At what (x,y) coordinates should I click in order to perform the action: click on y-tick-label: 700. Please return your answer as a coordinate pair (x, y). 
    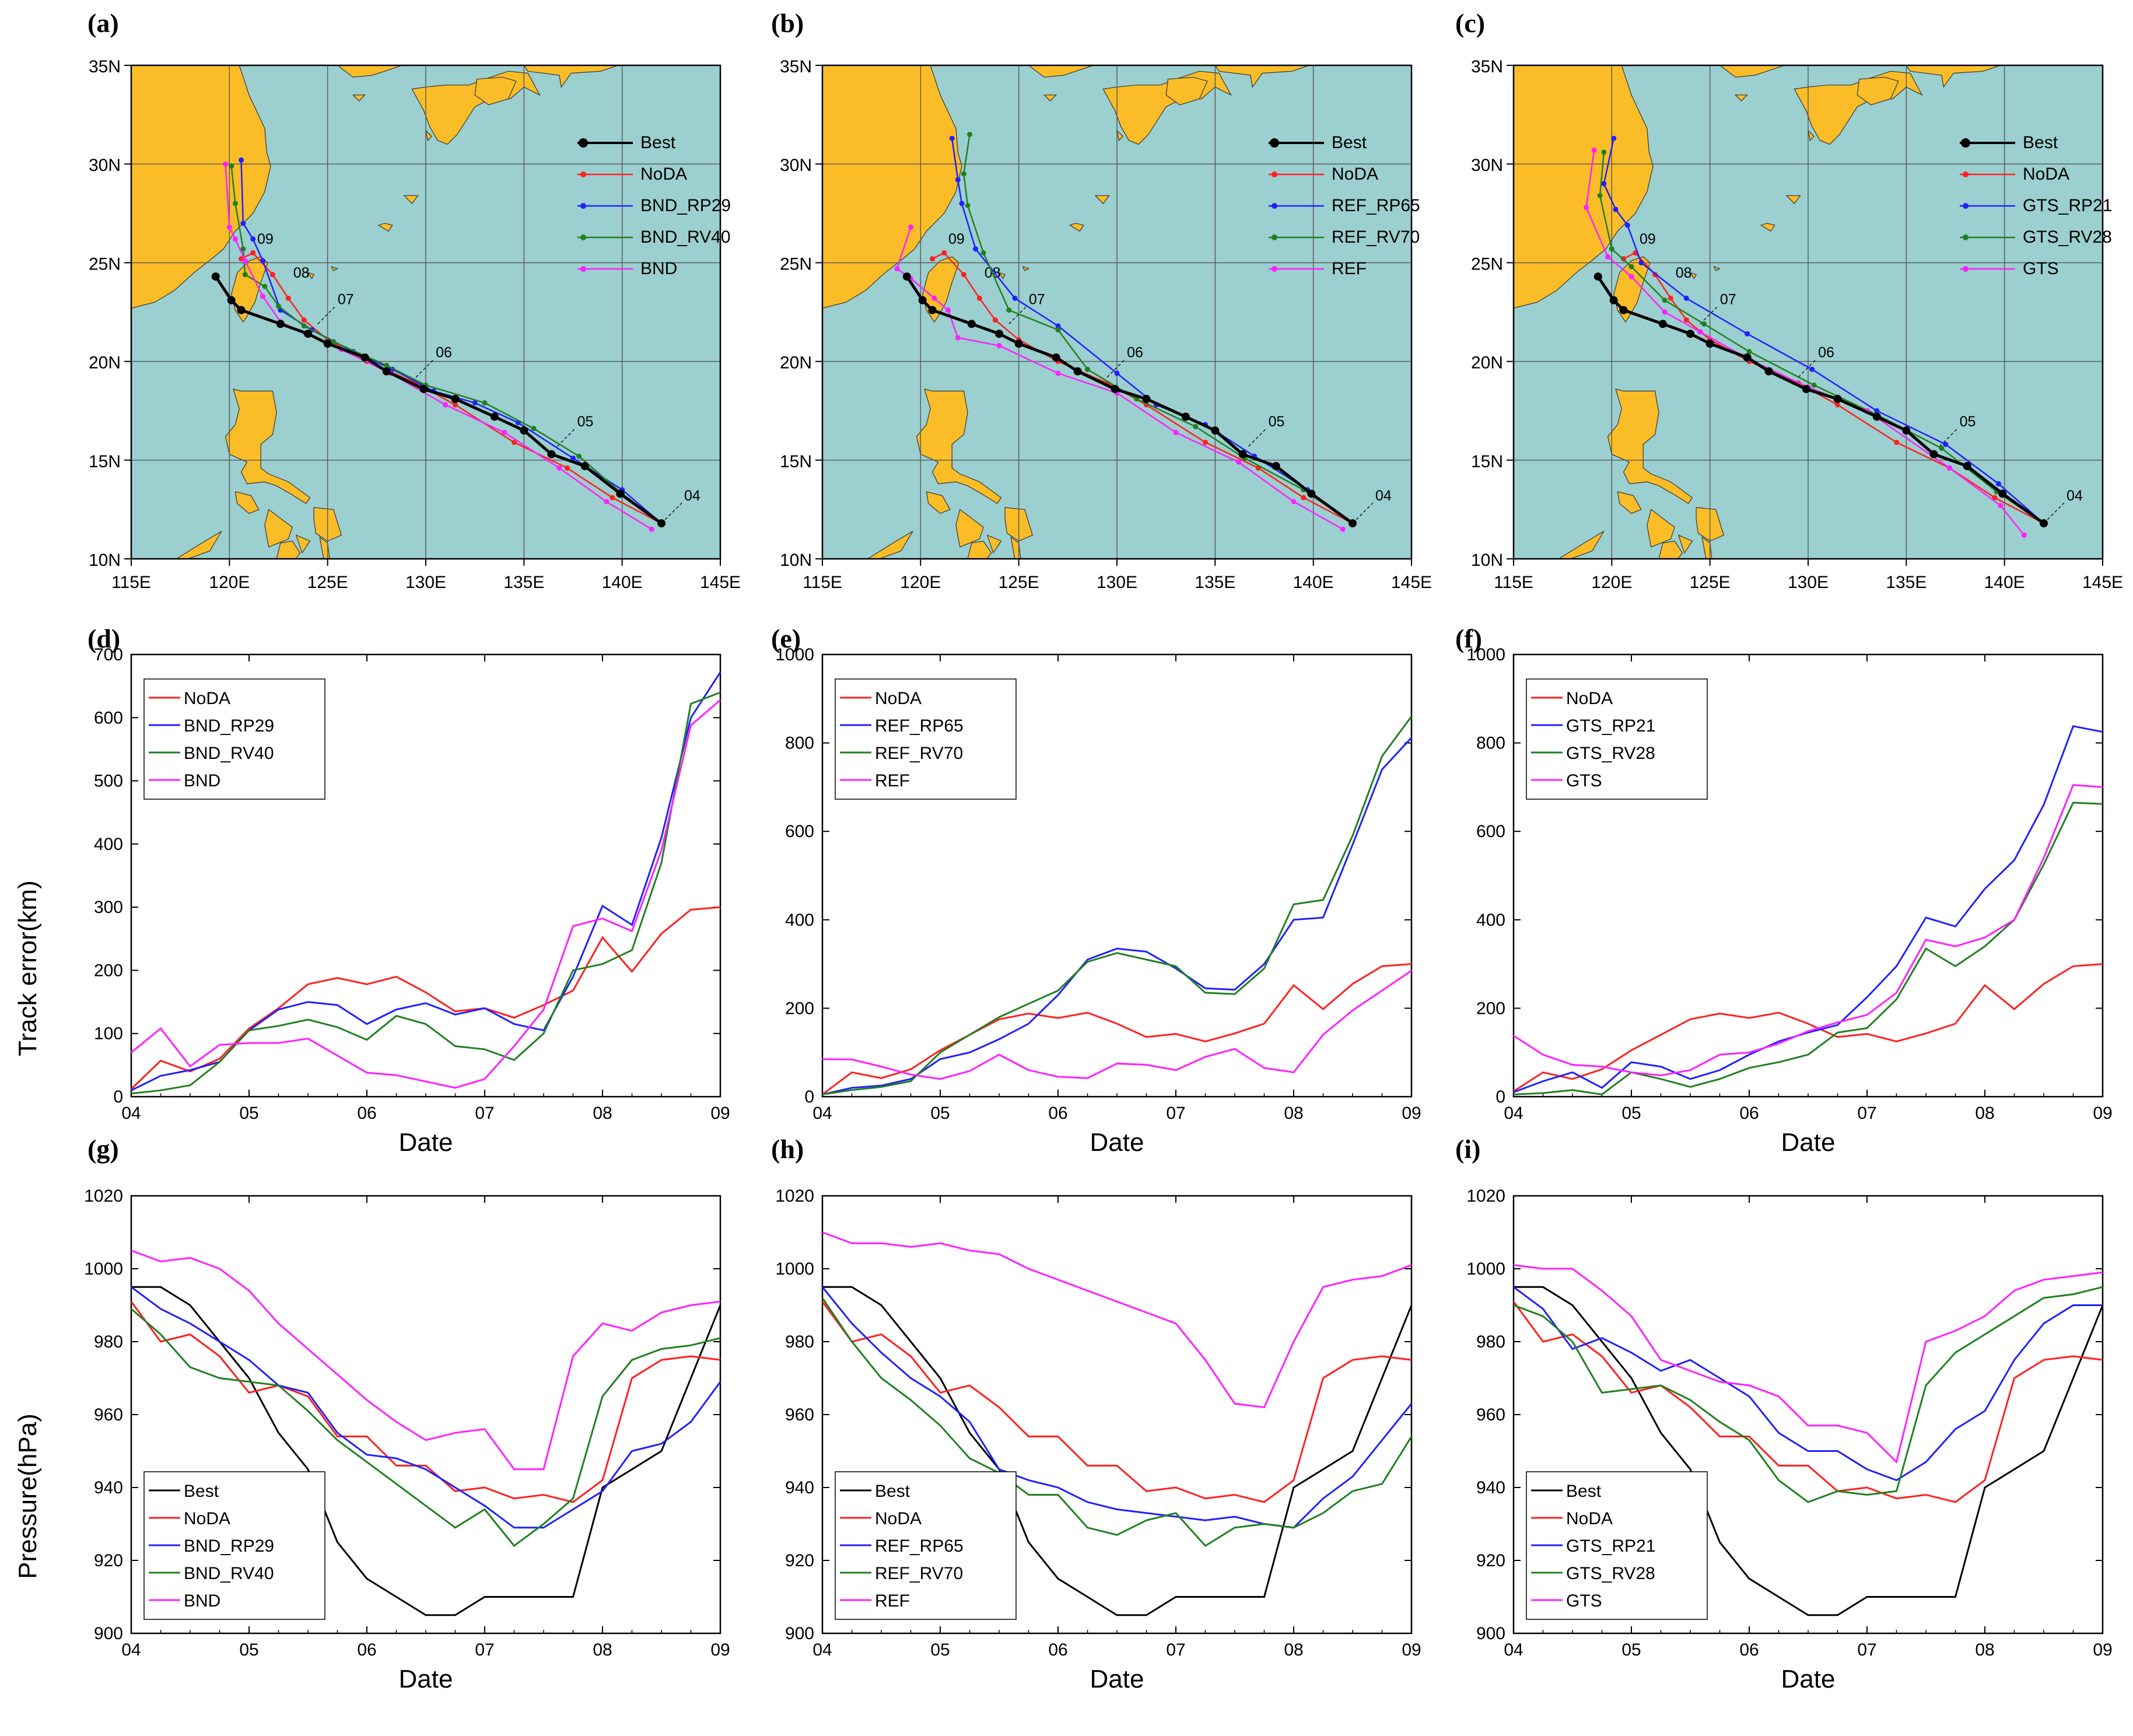
    Looking at the image, I should click on (109, 654).